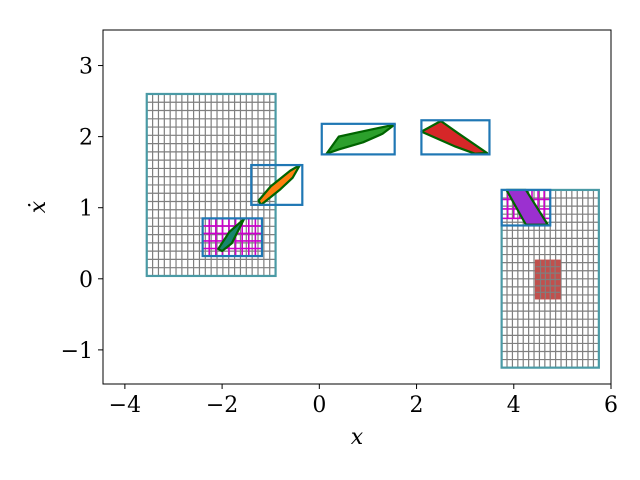 The image size is (640, 480). Describe the element at coordinates (125, 405) in the screenshot. I see `x-tick-label-0: −4` at that location.